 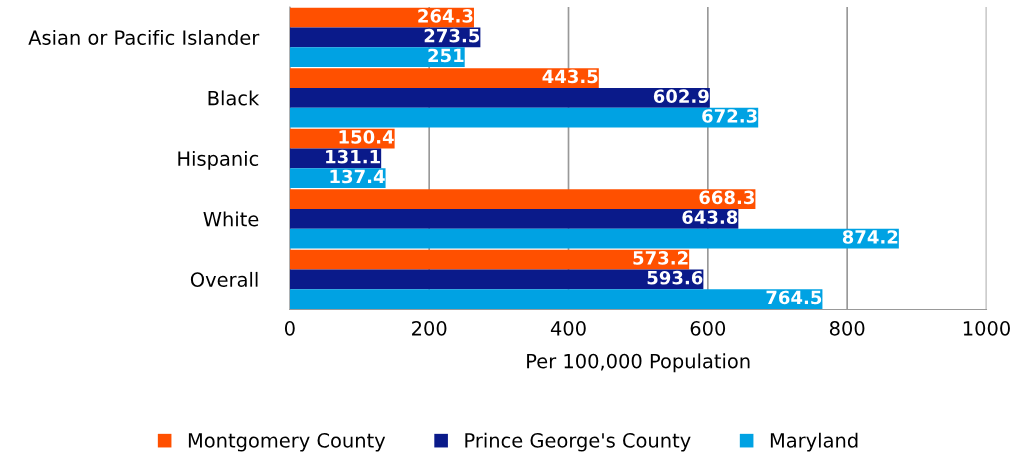 What do you see at coordinates (446, 55) in the screenshot?
I see `data-label: 251` at bounding box center [446, 55].